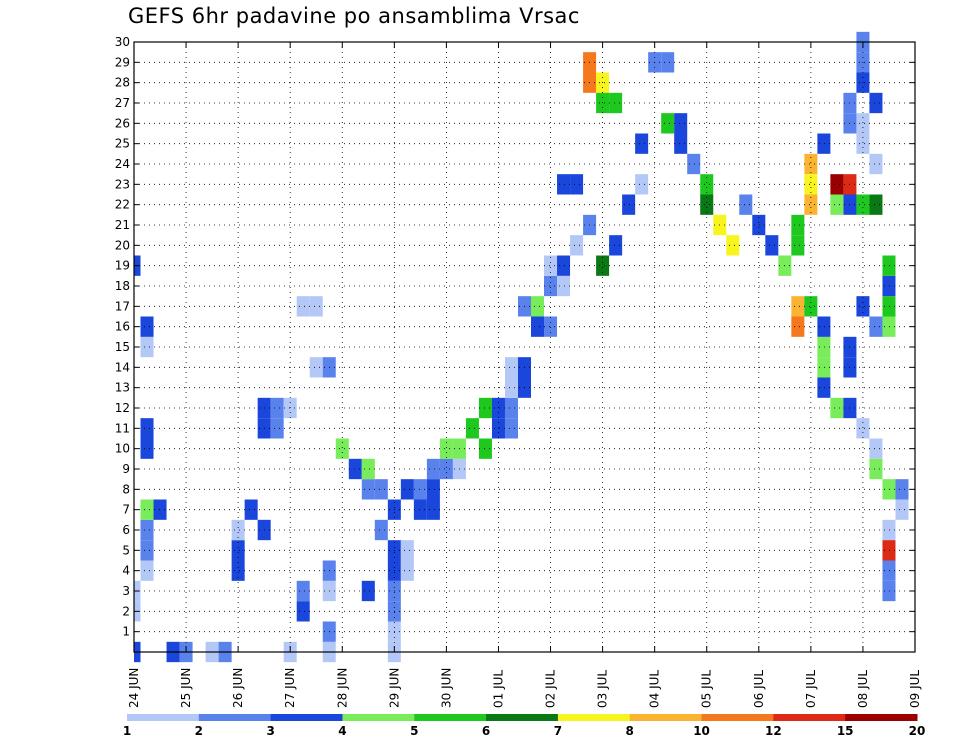 The width and height of the screenshot is (960, 742). What do you see at coordinates (915, 689) in the screenshot?
I see `x-tick-label: 09 JUL` at bounding box center [915, 689].